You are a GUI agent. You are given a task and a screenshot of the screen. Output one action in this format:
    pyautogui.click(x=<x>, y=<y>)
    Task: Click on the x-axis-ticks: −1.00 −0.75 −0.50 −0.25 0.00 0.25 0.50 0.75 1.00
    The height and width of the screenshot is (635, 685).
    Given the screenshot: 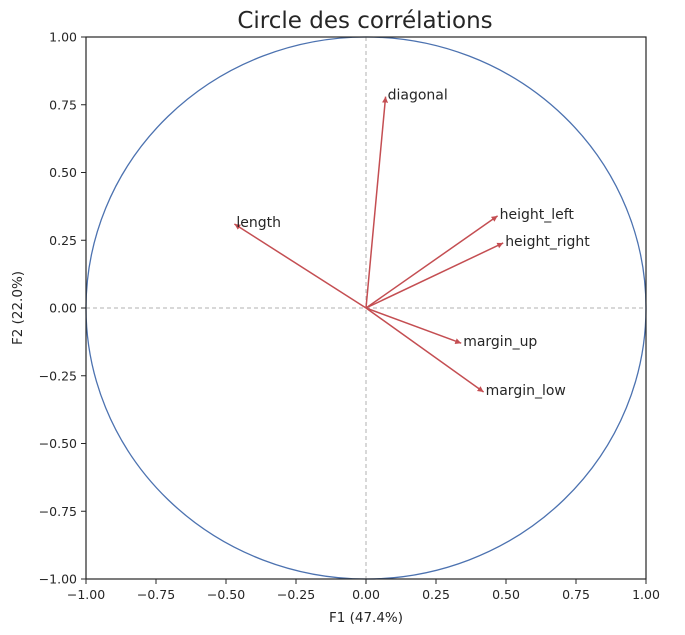 What is the action you would take?
    pyautogui.click(x=363, y=590)
    